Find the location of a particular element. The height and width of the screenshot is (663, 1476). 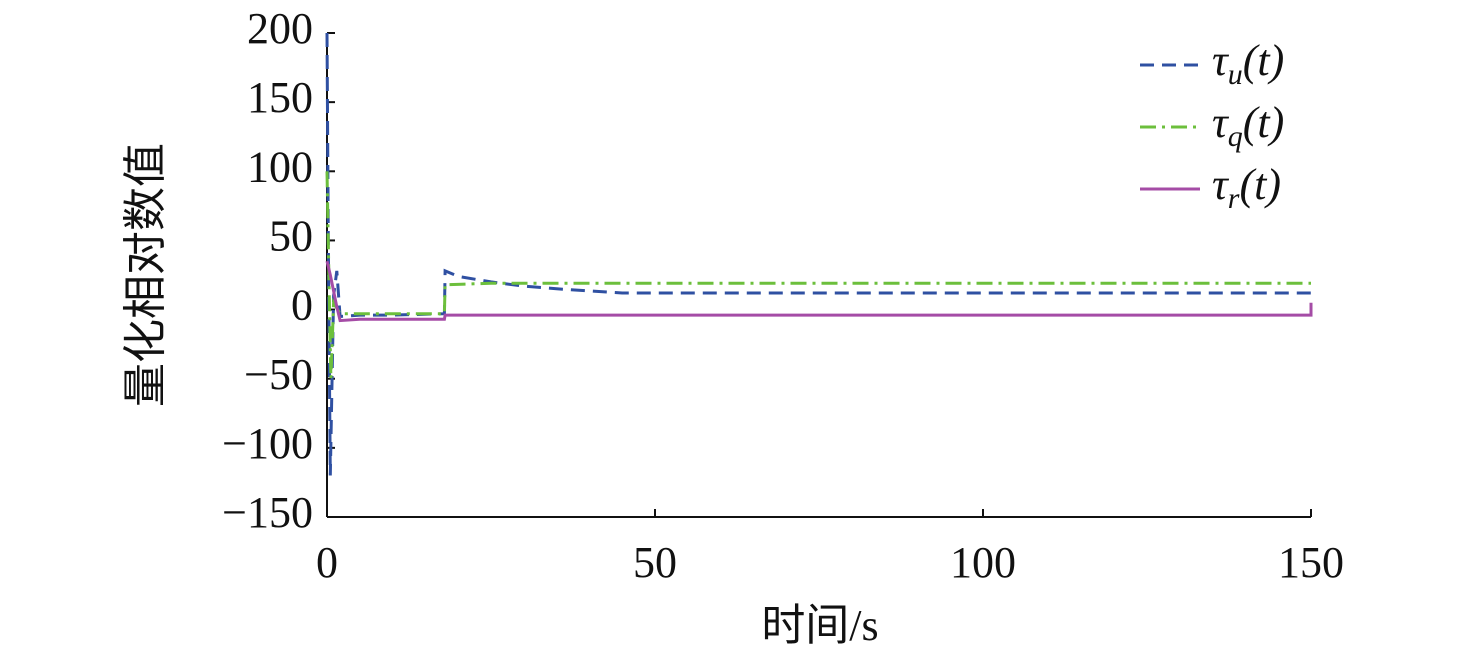

legend-subscript: r is located at coordinates (1234, 198).